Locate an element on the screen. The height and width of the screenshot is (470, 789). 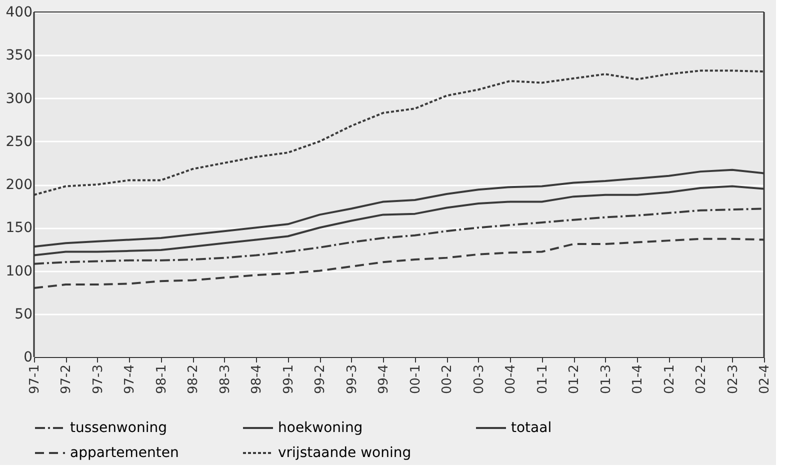
x-tick-label: 02-1 is located at coordinates (670, 379).